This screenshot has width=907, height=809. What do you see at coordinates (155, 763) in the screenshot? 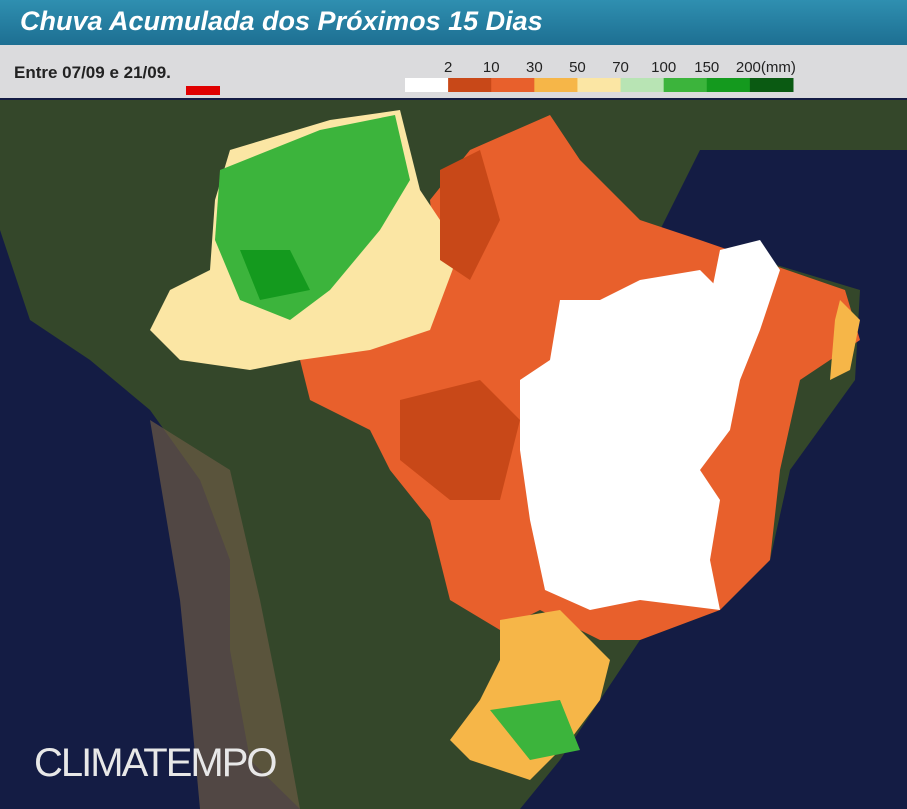
I see `logo: CLIMATEMPO` at bounding box center [155, 763].